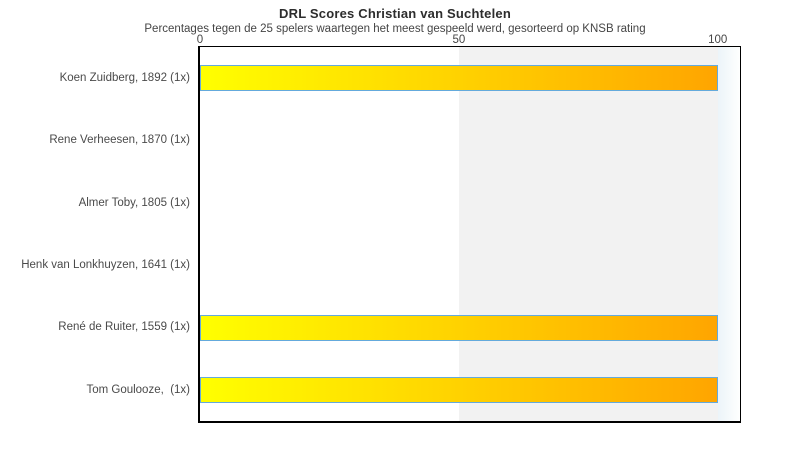  Describe the element at coordinates (718, 40) in the screenshot. I see `x-tick-label: 100` at that location.